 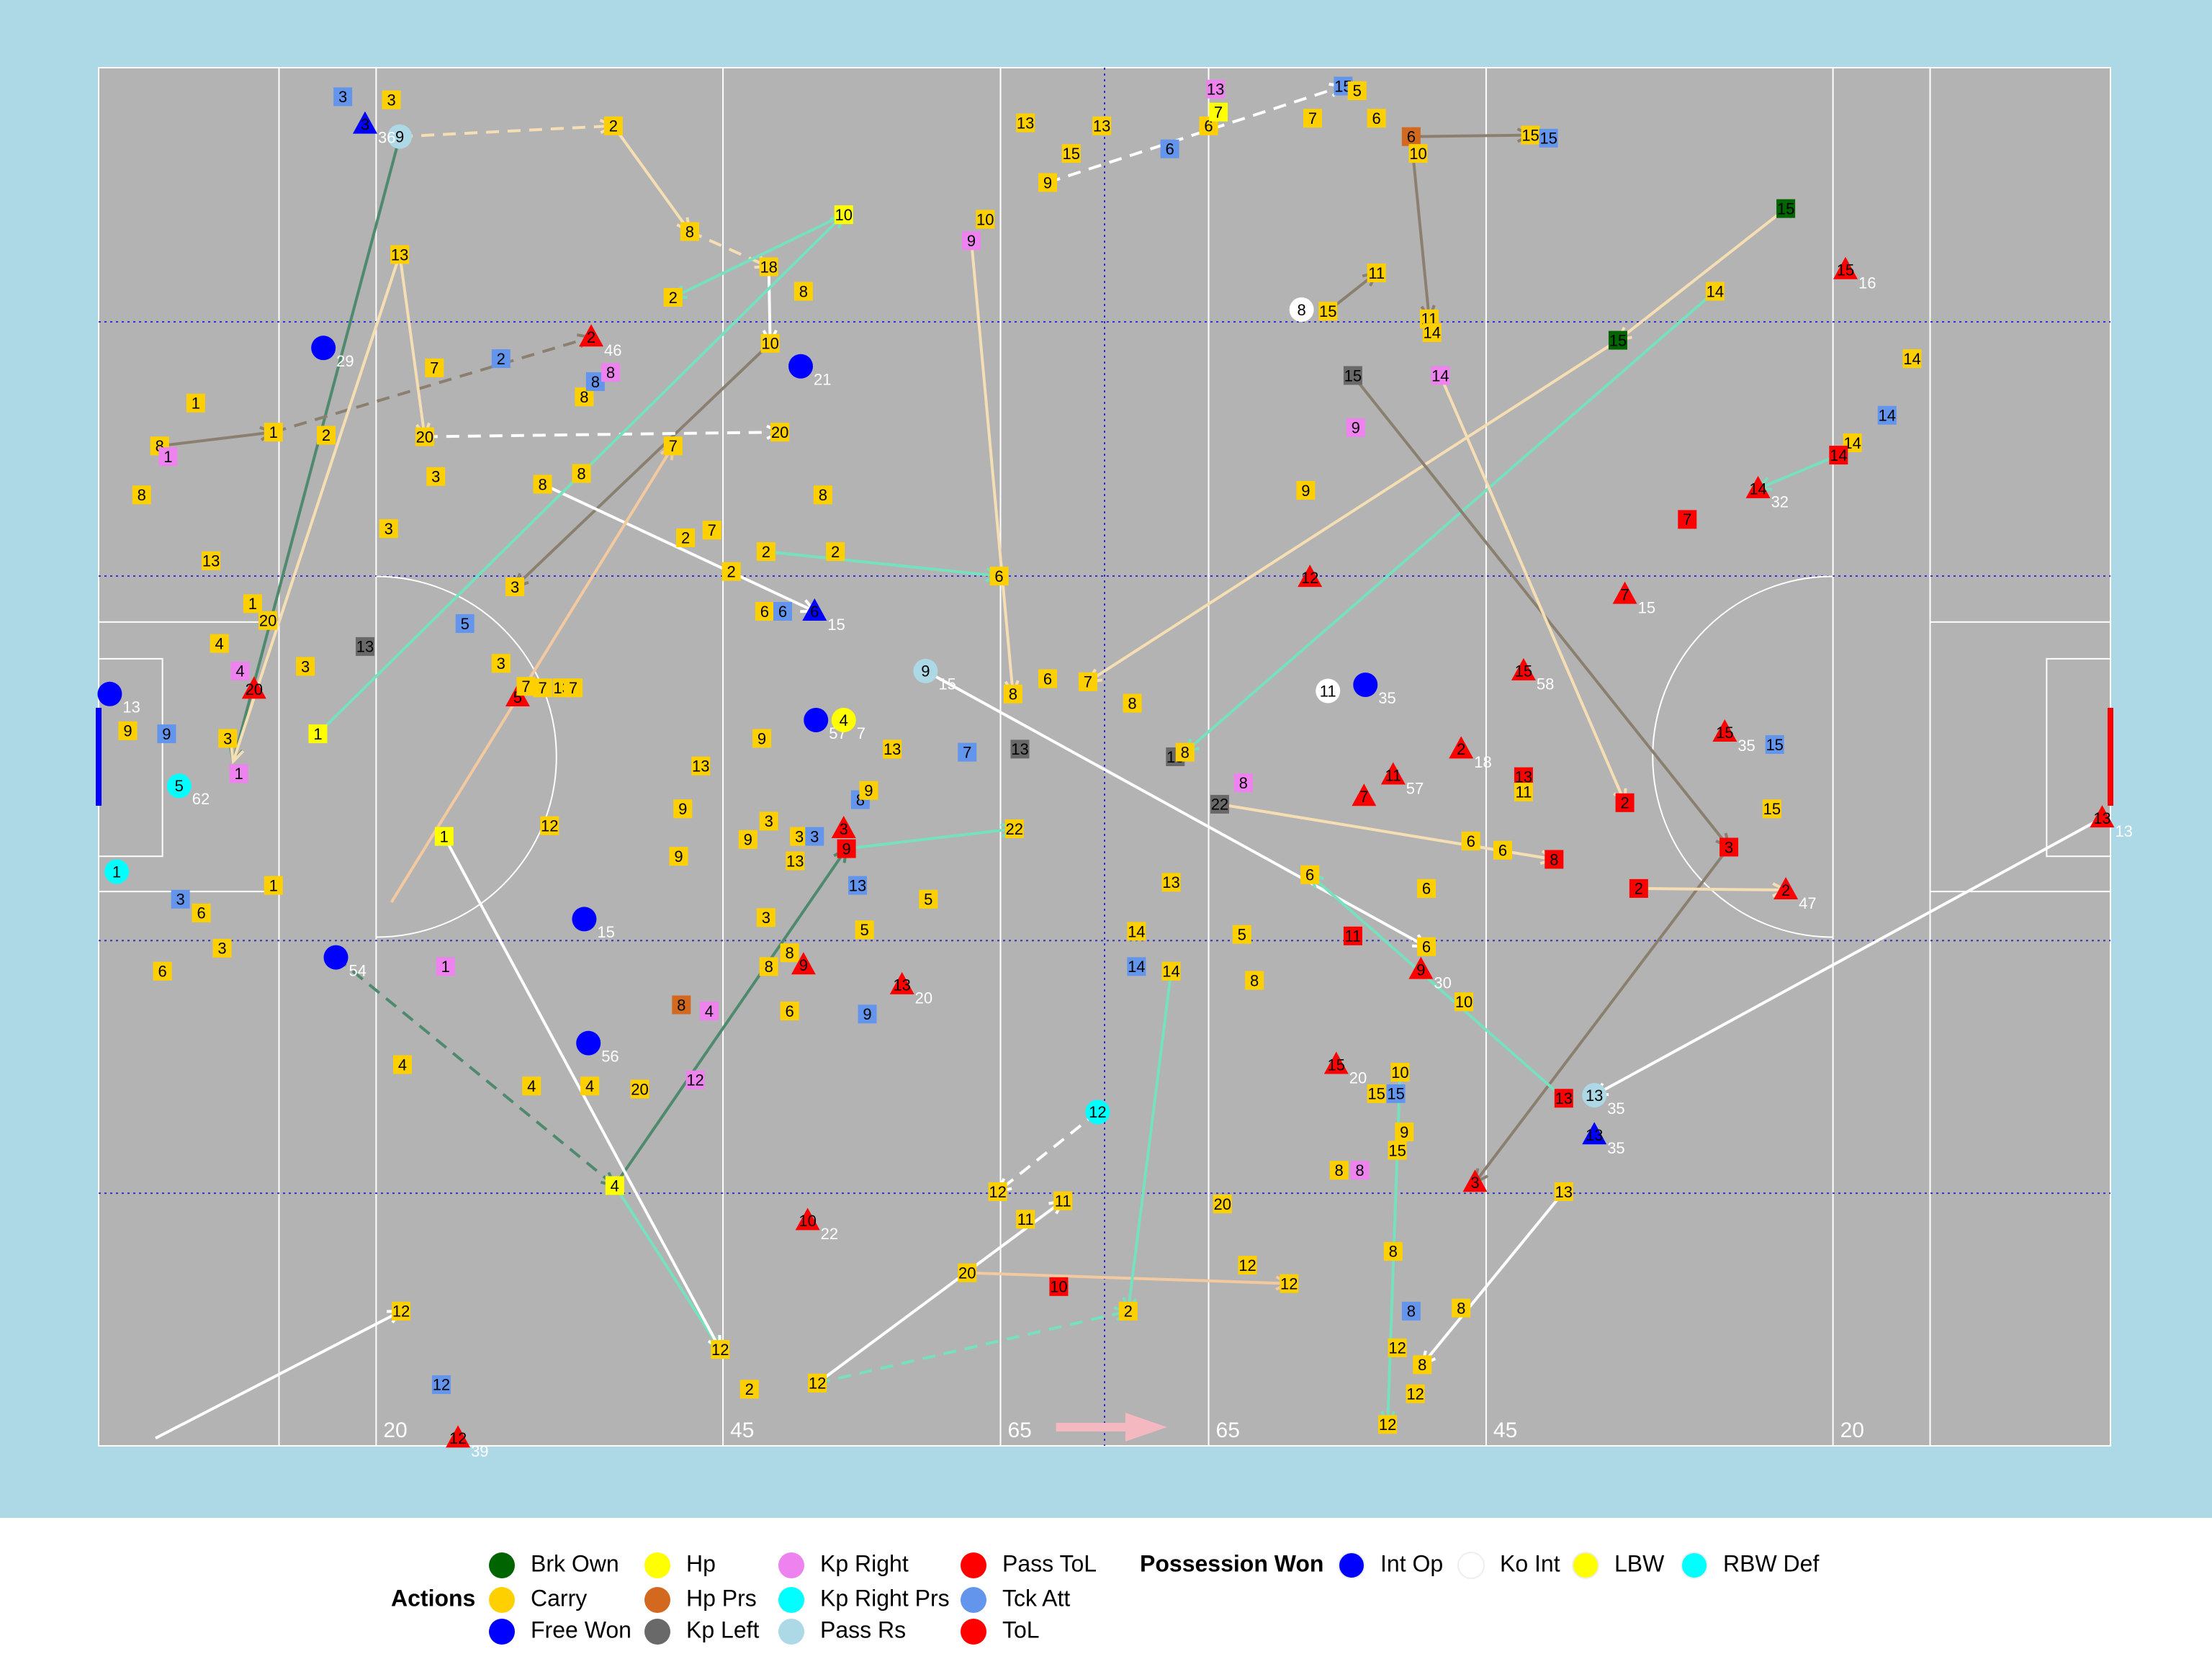 I want to click on event-label: 2, so click(x=591, y=337).